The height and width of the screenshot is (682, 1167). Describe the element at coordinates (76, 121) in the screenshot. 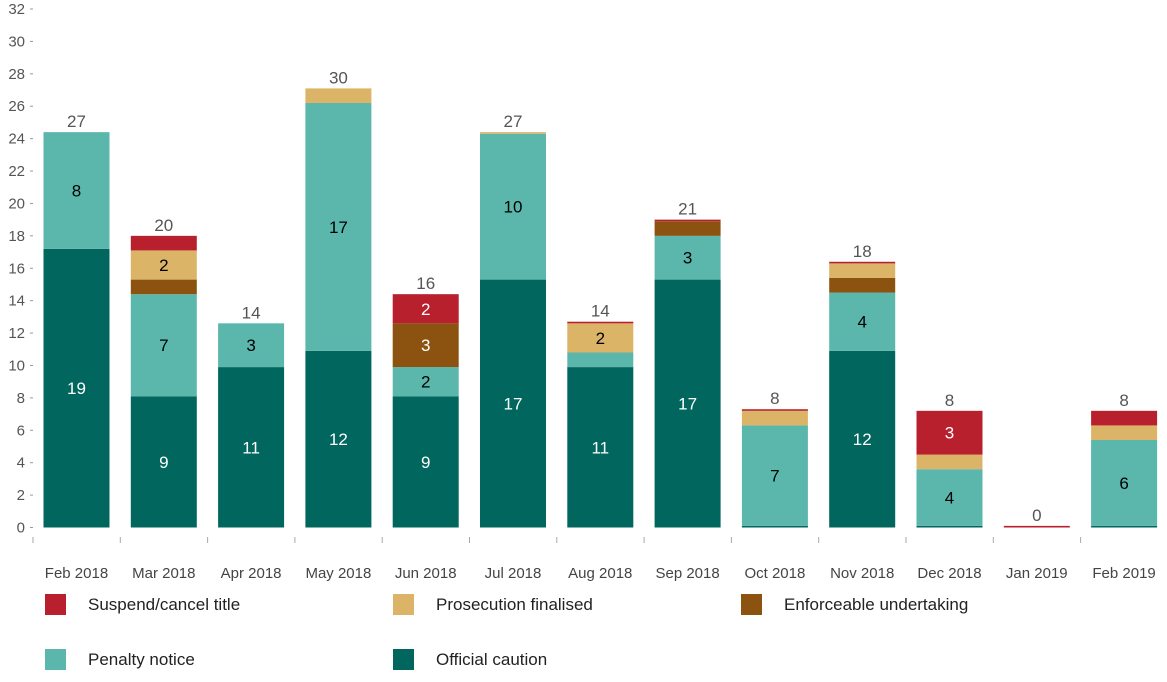

I see `bar-total-label: 27` at that location.